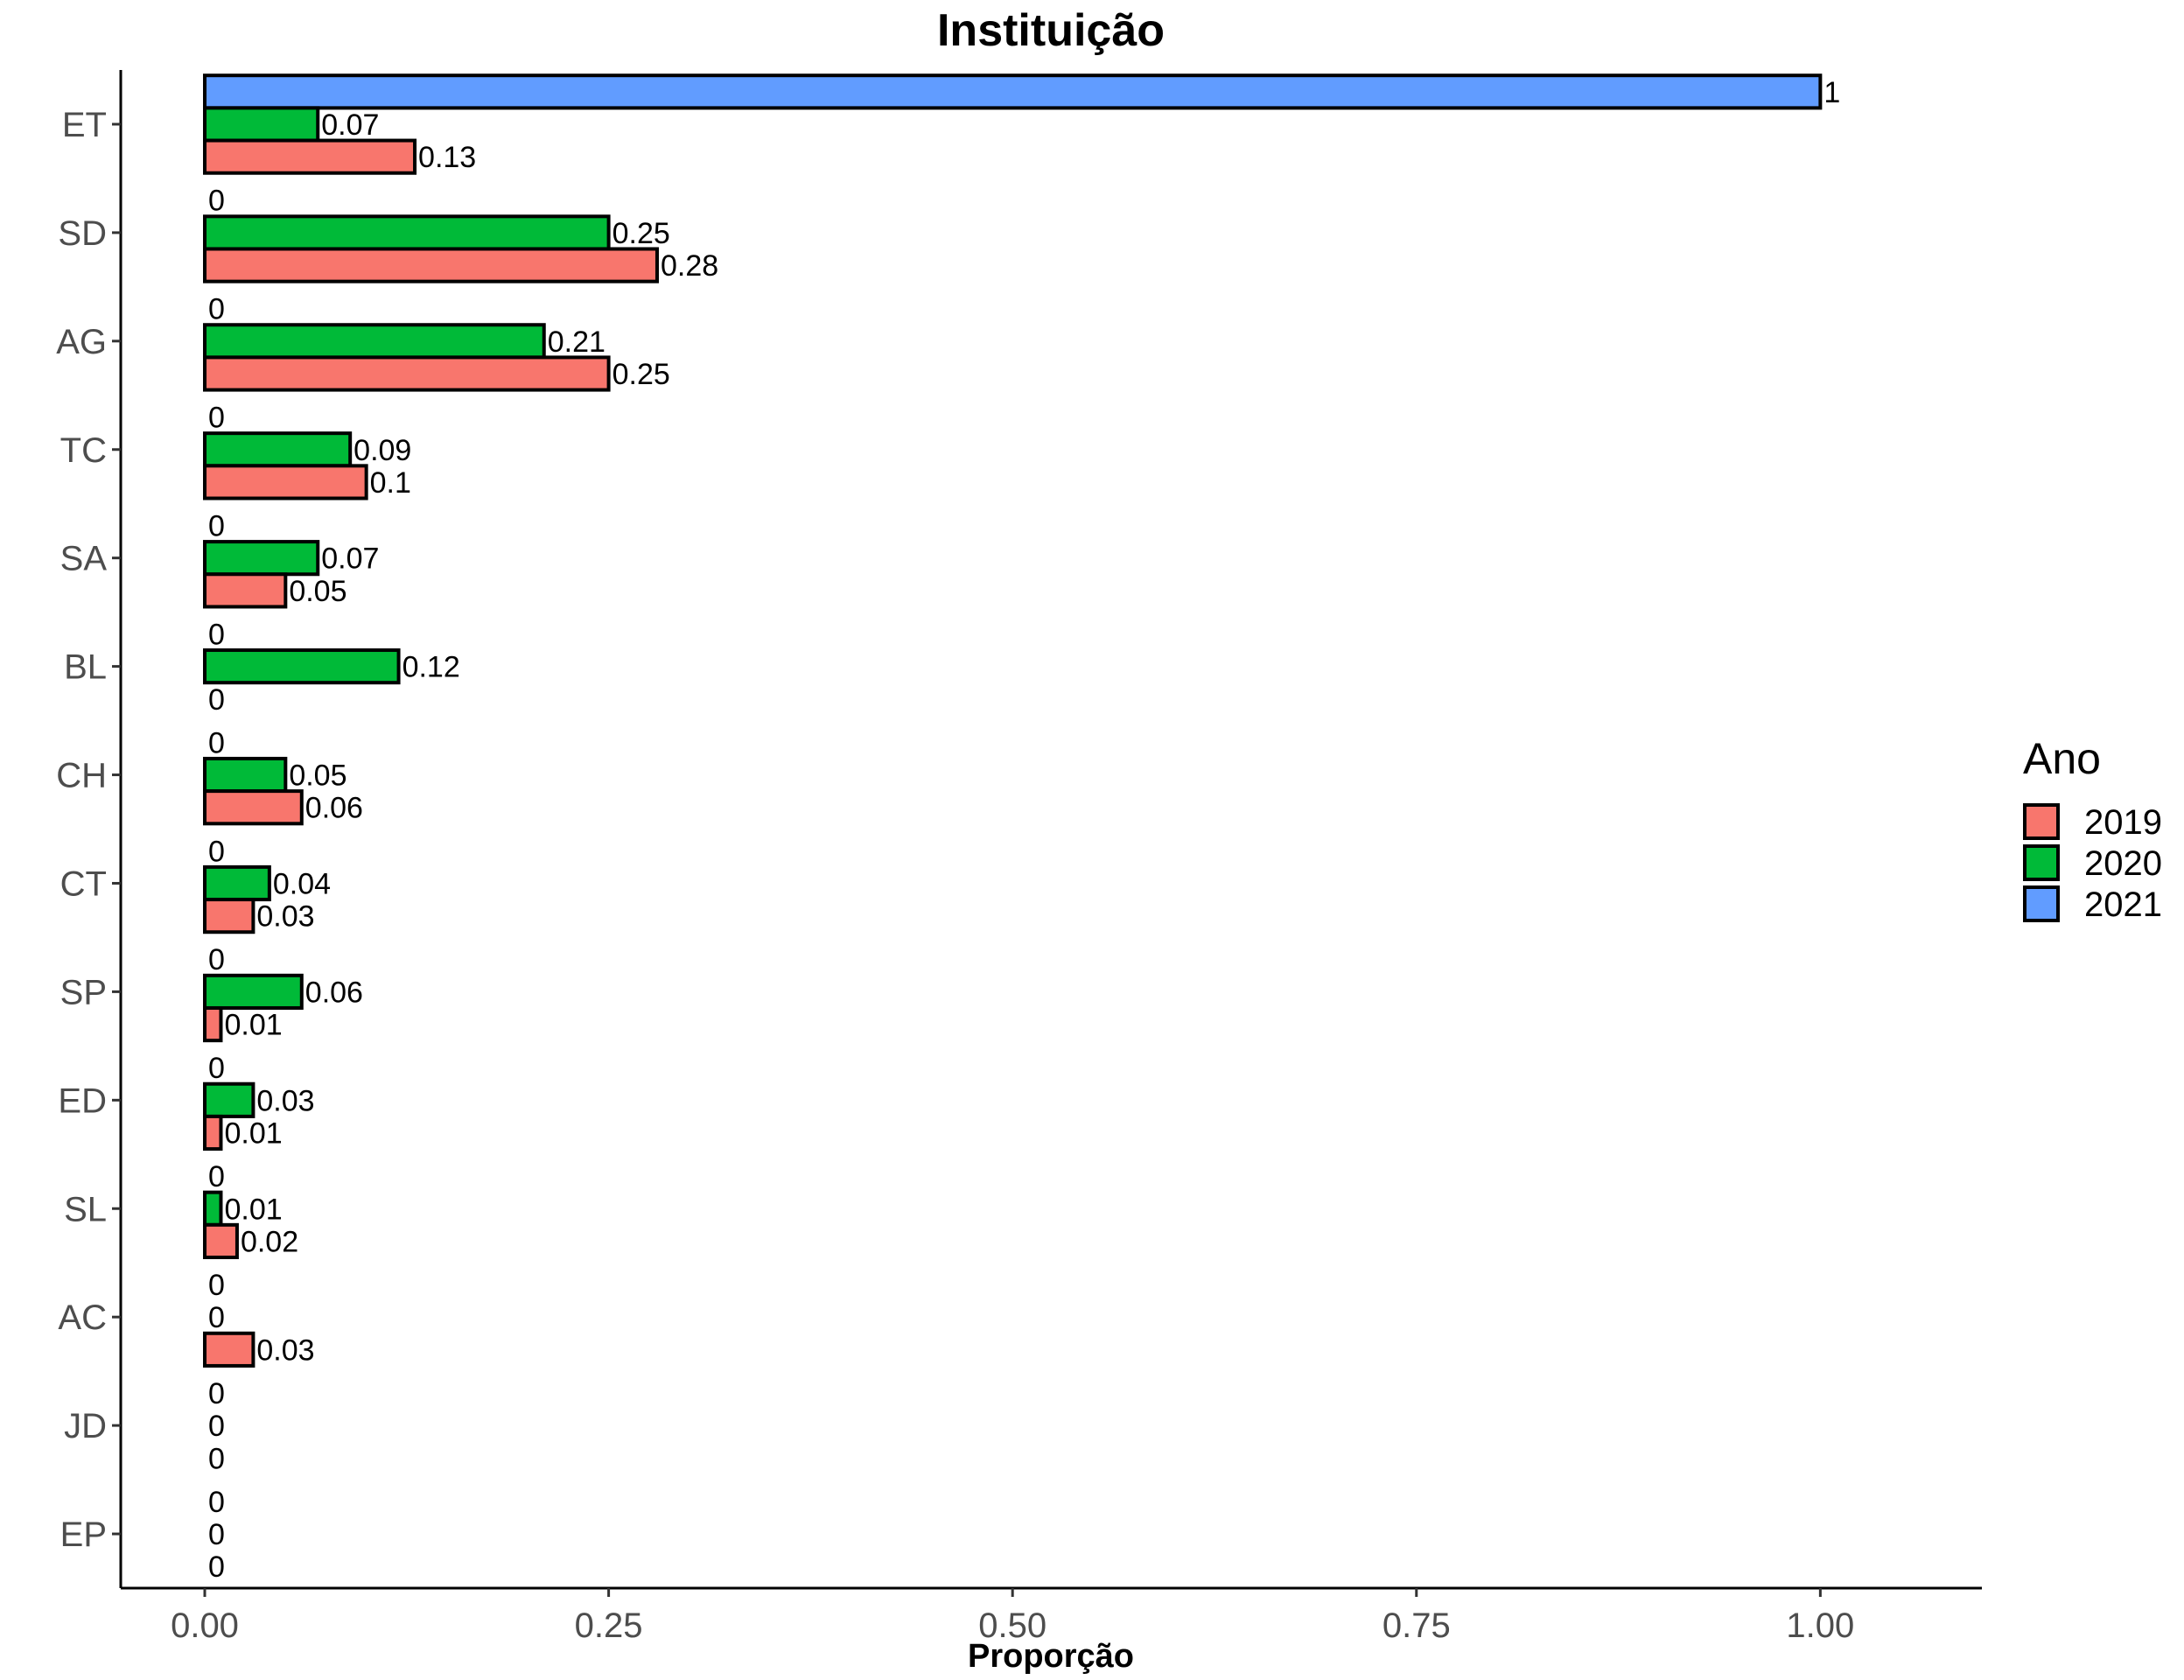 The image size is (2184, 1680). What do you see at coordinates (2123, 863) in the screenshot?
I see `legend-label-2020: 2020` at bounding box center [2123, 863].